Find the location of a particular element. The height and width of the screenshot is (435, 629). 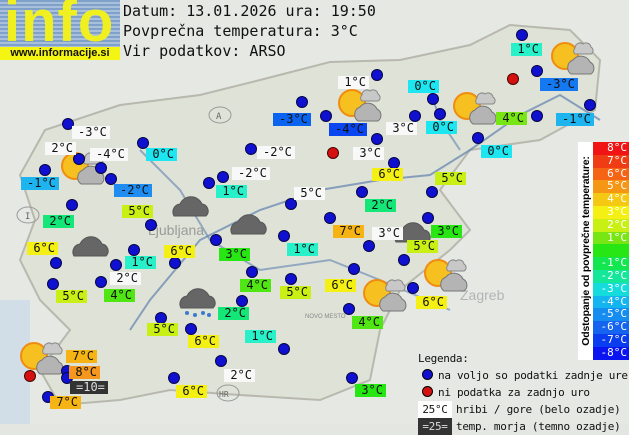

temperature-label: -1°C is located at coordinates (40, 183).